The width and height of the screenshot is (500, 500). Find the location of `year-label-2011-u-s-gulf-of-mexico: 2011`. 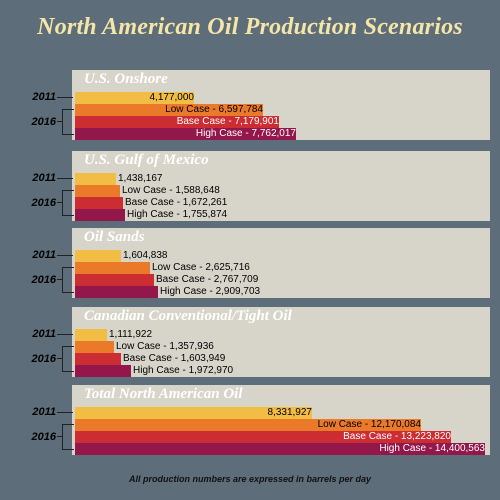

year-label-2011-u-s-gulf-of-mexico: 2011 is located at coordinates (44, 178).